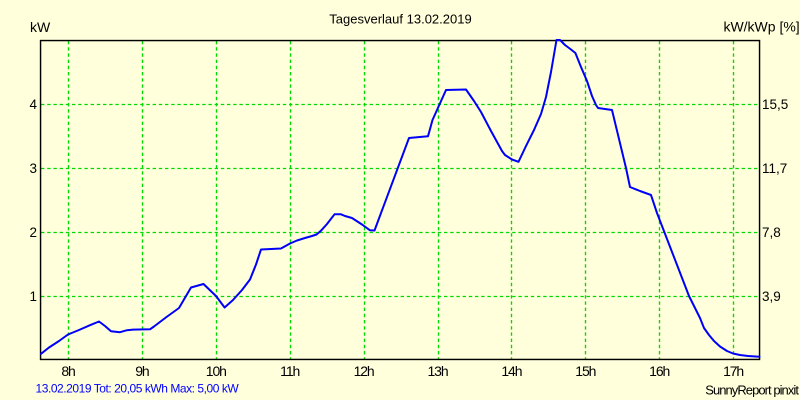  I want to click on svg-text: 1, so click(33, 296).